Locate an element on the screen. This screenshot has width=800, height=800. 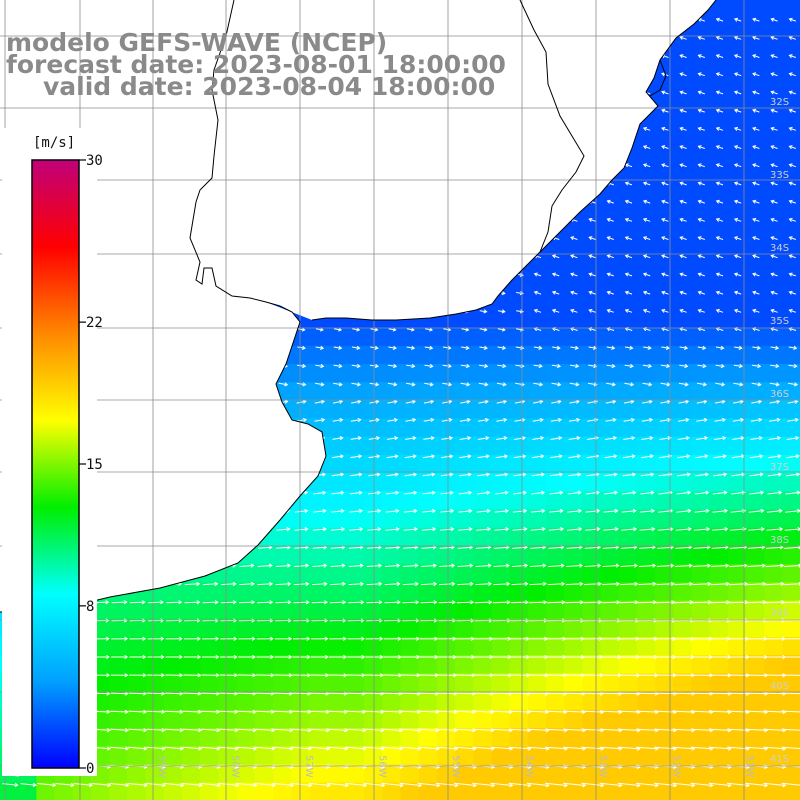
latitude-label: 34S is located at coordinates (779, 248).